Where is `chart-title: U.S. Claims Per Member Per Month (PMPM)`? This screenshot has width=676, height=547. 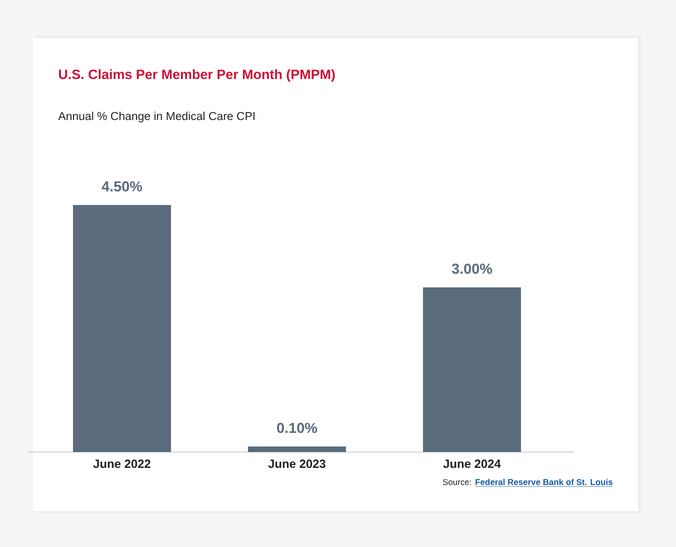
chart-title: U.S. Claims Per Member Per Month (PMPM) is located at coordinates (197, 75).